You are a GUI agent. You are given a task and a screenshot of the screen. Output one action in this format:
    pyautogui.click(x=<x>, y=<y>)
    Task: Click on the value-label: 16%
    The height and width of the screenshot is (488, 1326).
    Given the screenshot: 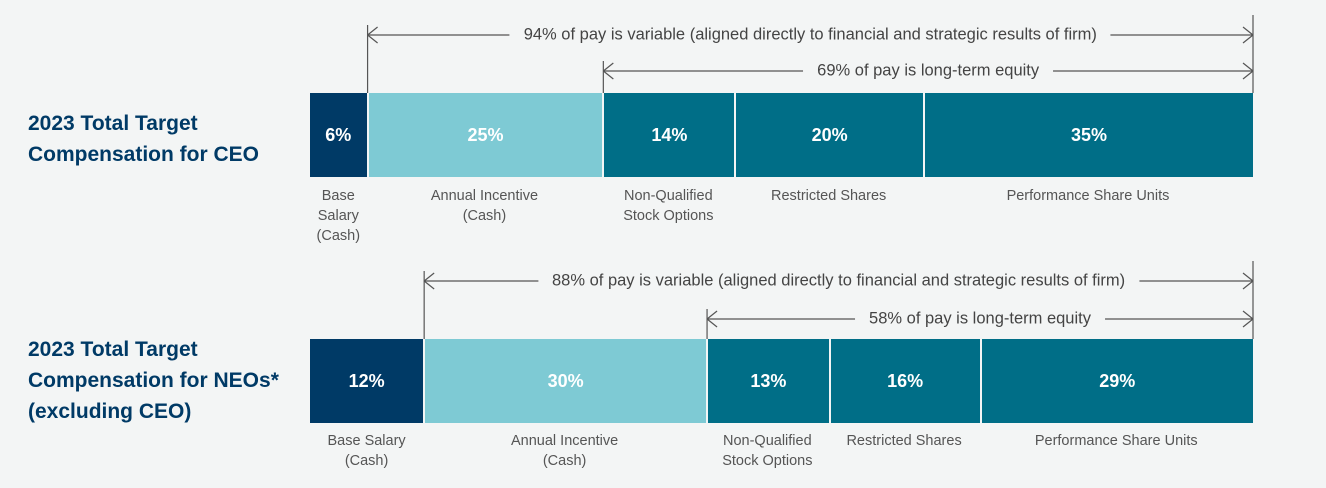 What is the action you would take?
    pyautogui.click(x=905, y=380)
    